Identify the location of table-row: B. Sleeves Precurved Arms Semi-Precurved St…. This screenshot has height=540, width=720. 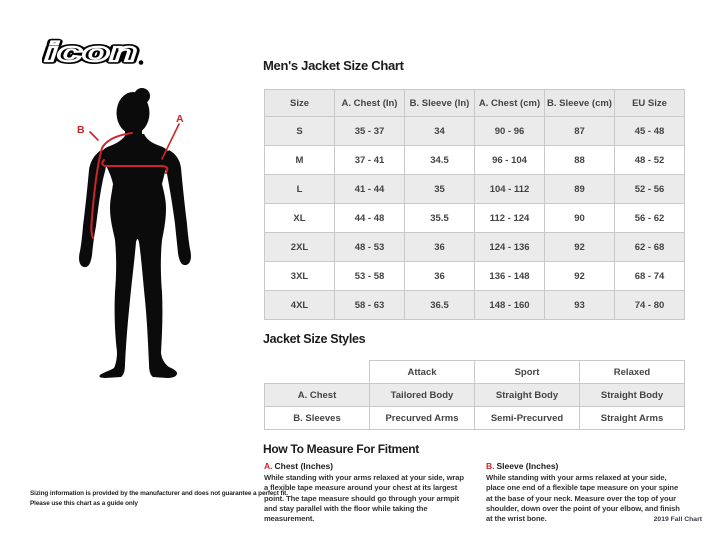
(474, 418).